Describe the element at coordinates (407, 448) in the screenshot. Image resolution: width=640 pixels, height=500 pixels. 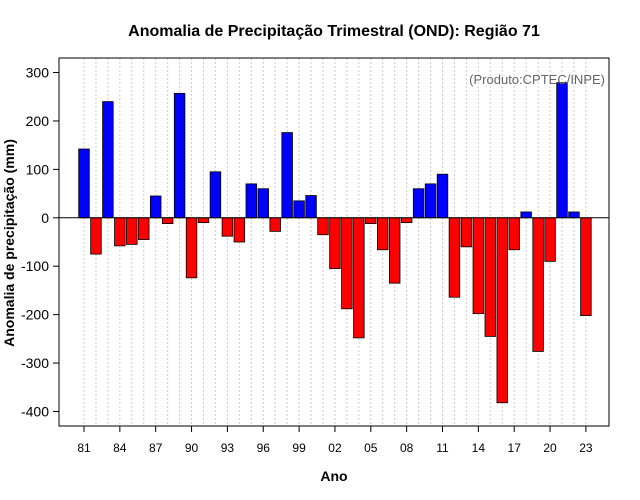
I see `x-tick-label: 08` at that location.